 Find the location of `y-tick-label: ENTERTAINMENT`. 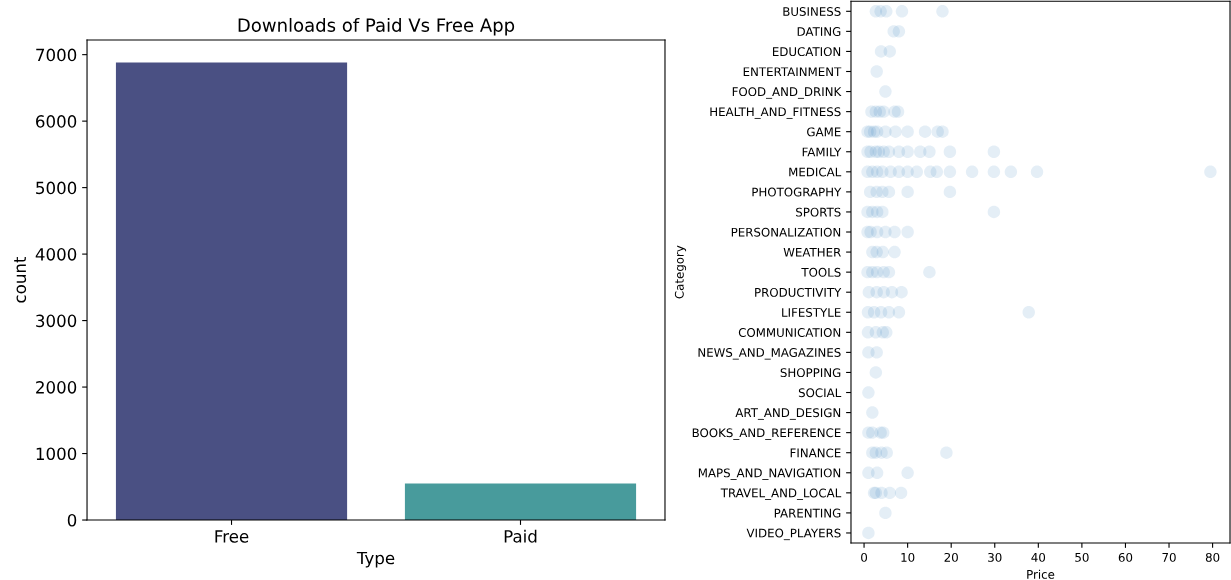

y-tick-label: ENTERTAINMENT is located at coordinates (792, 71).